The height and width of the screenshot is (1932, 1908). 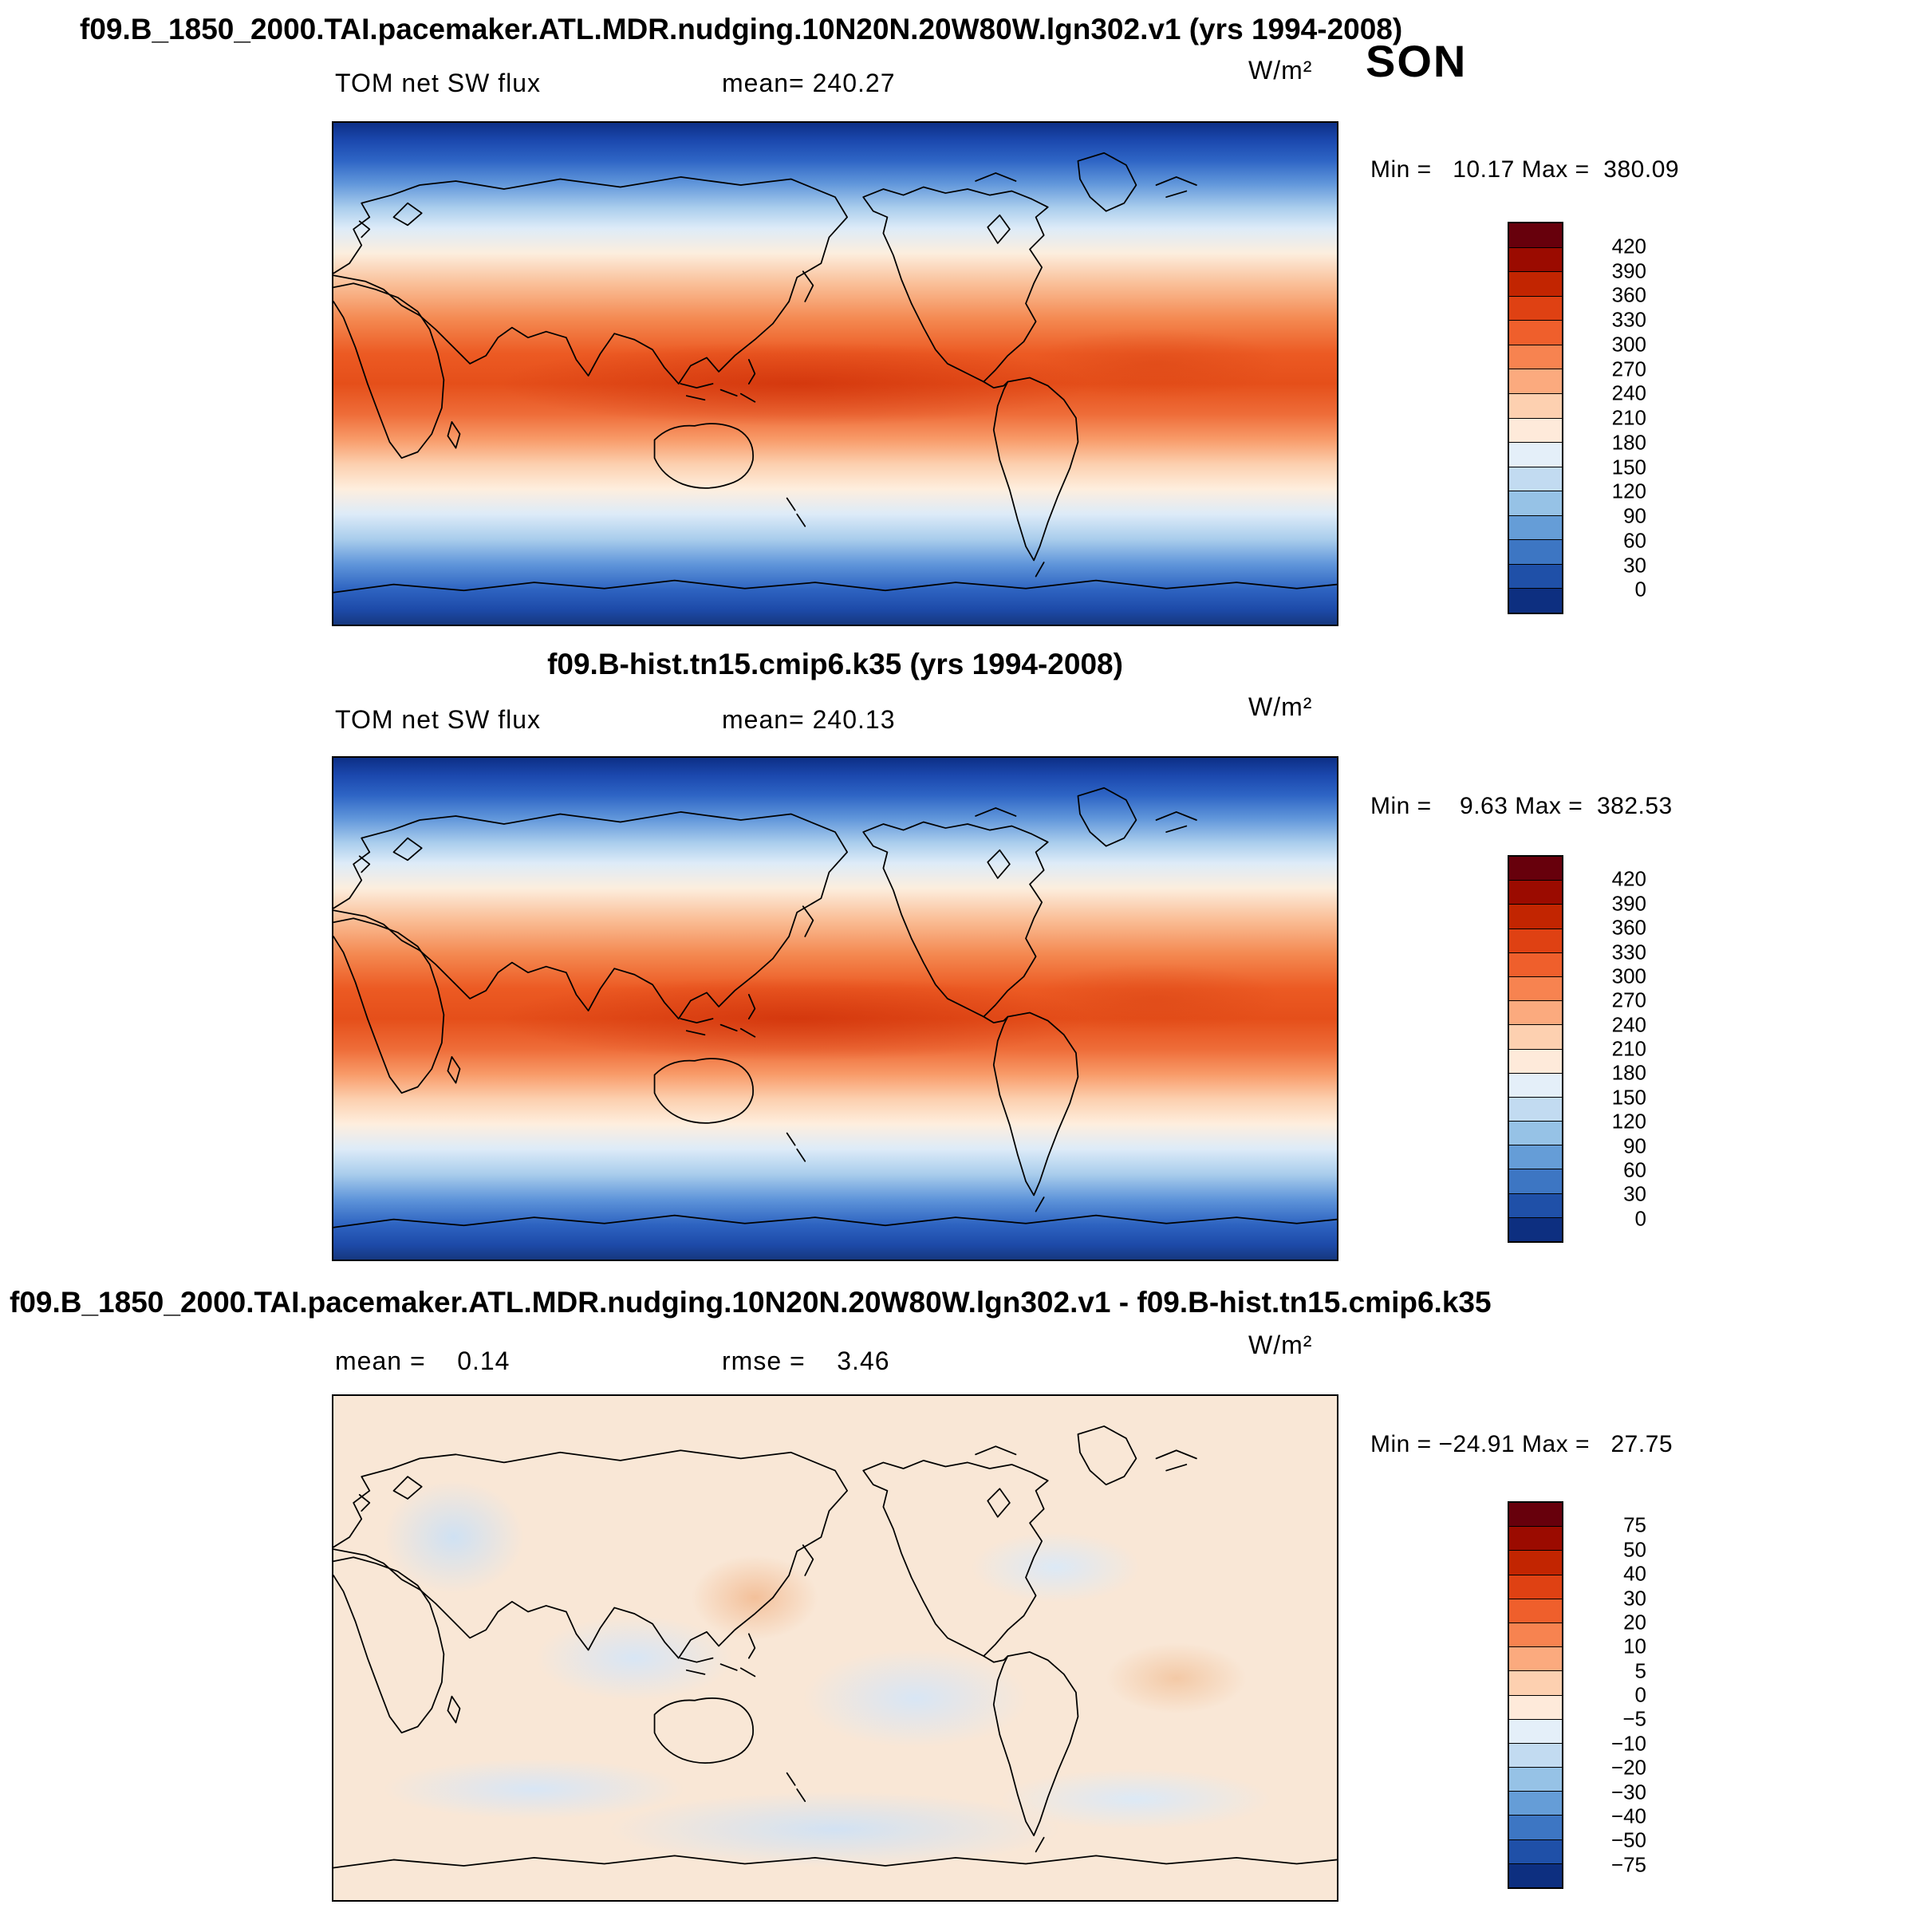 I want to click on colorbar-tick-label: 330, so click(x=1628, y=952).